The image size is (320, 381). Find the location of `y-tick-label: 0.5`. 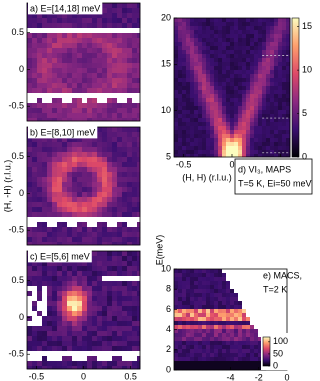

y-tick-label: 0.5 is located at coordinates (17, 32).